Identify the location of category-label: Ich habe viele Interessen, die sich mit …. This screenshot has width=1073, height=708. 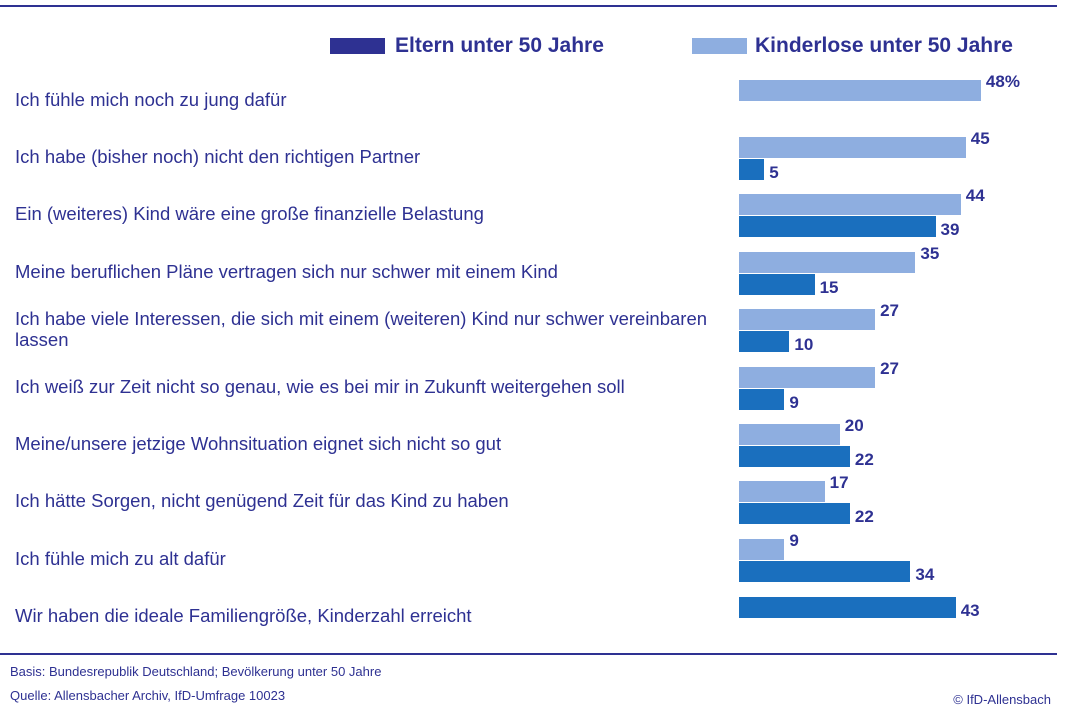
(361, 328).